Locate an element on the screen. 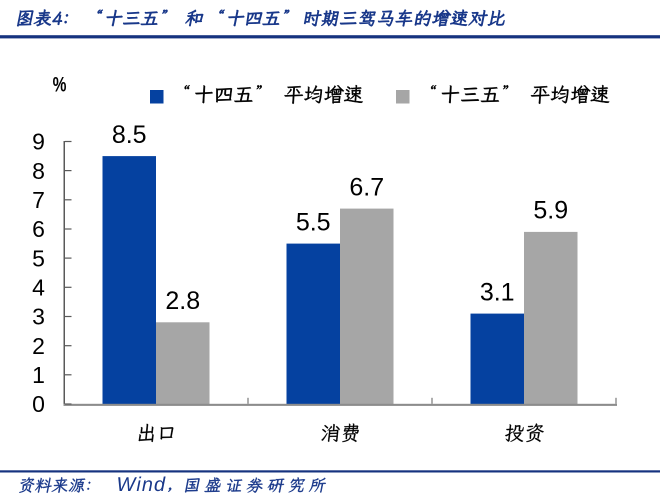  svg-text: 6.7 is located at coordinates (366, 187).